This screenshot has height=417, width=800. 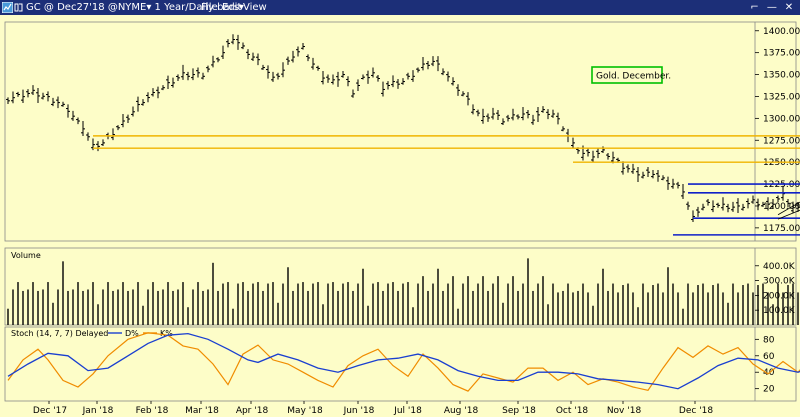 I want to click on price-tick-label: 1250.00, so click(x=781, y=163).